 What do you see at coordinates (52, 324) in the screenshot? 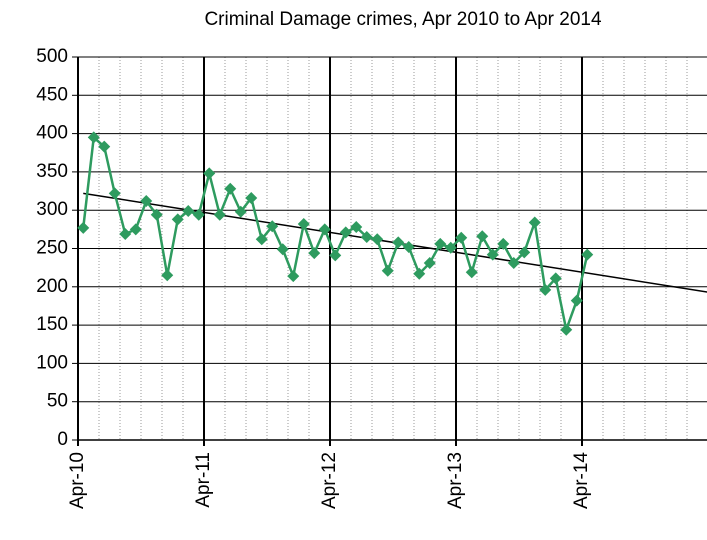
I see `y-tick-label: 150` at bounding box center [52, 324].